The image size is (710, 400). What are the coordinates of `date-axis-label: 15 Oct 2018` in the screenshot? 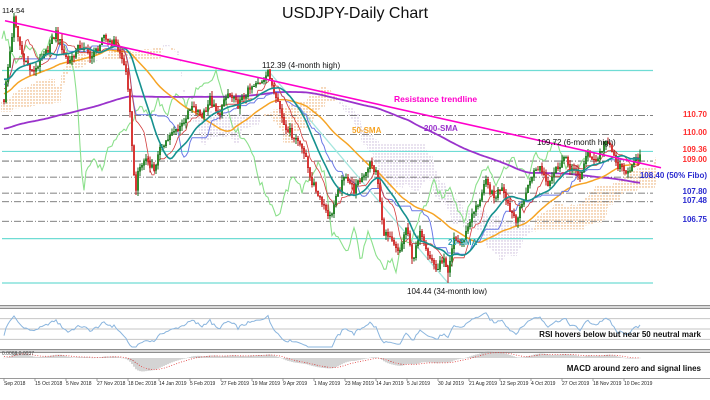 It's located at (49, 384).